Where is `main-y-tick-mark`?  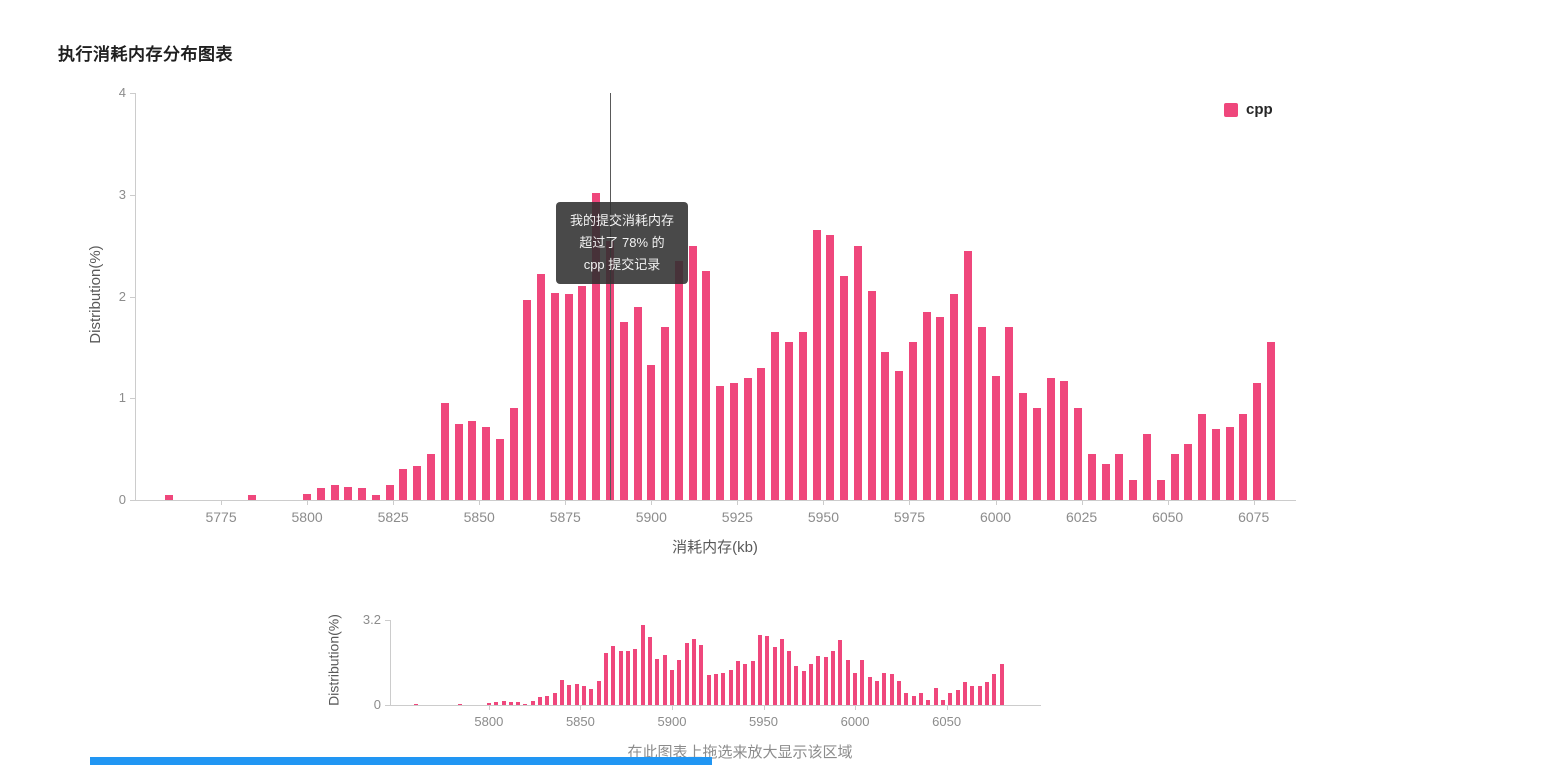 main-y-tick-mark is located at coordinates (132, 93).